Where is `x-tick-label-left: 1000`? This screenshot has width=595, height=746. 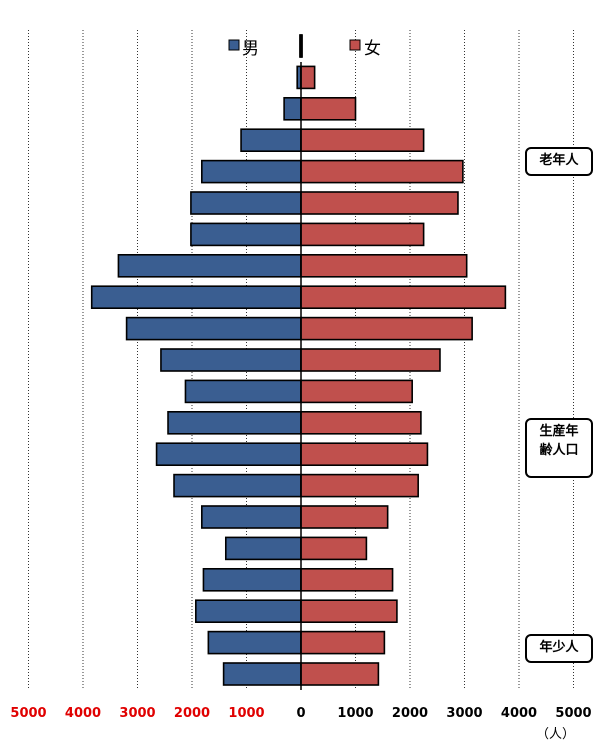 x-tick-label-left: 1000 is located at coordinates (246, 713).